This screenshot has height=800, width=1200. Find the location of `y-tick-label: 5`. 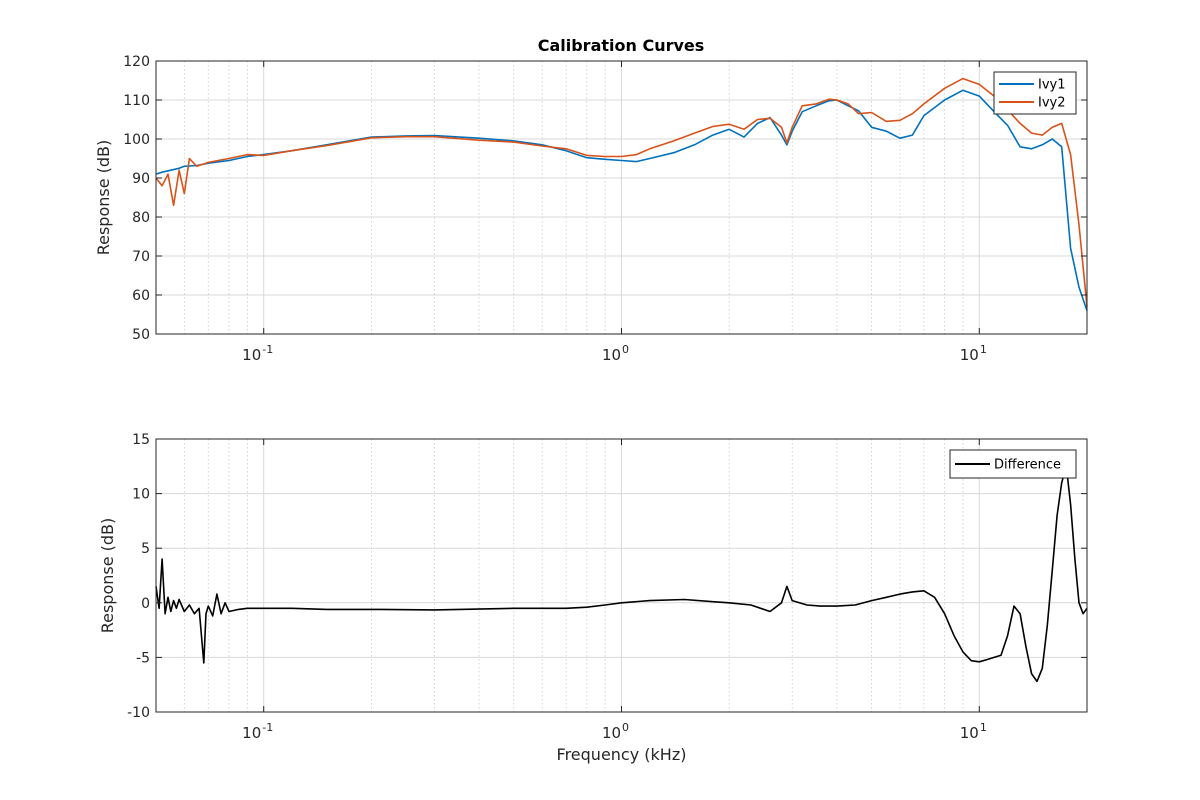

y-tick-label: 5 is located at coordinates (145, 549).